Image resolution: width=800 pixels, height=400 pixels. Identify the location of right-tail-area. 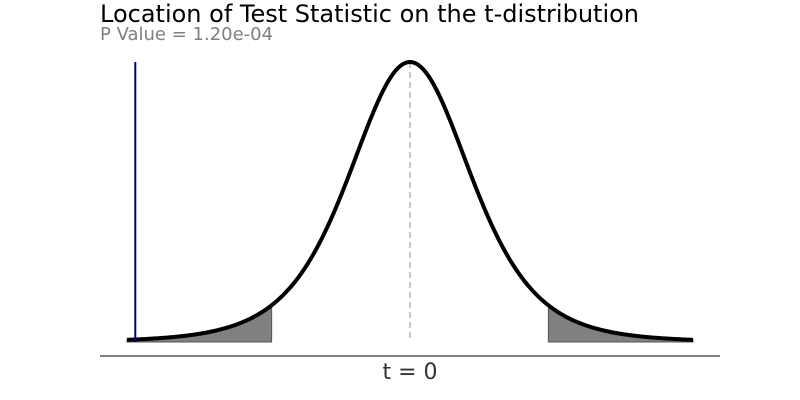
(620, 323).